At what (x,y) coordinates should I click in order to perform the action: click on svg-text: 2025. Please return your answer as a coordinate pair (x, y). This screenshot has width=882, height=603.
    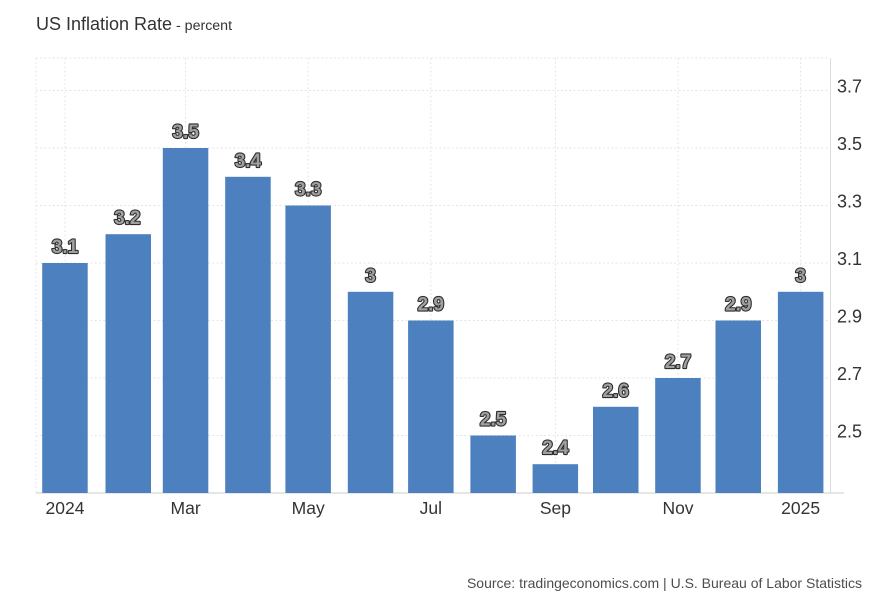
    Looking at the image, I should click on (800, 508).